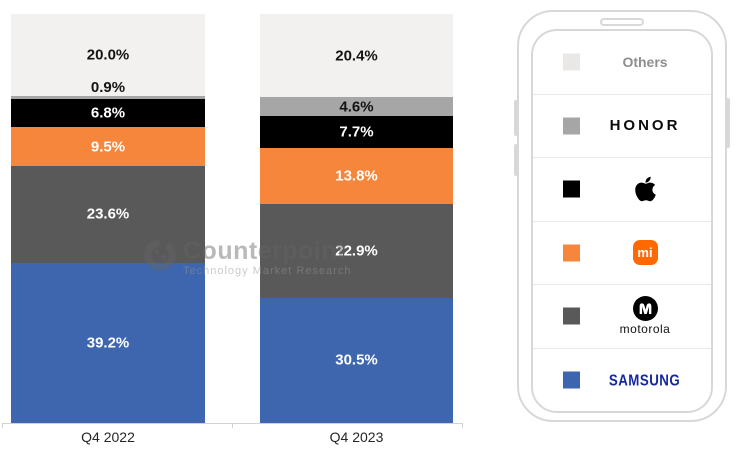 The width and height of the screenshot is (740, 454). Describe the element at coordinates (571, 189) in the screenshot. I see `apple-swatch` at that location.